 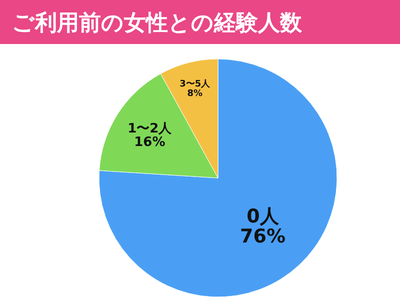 I want to click on slice-label: 1〜2人, so click(x=150, y=128).